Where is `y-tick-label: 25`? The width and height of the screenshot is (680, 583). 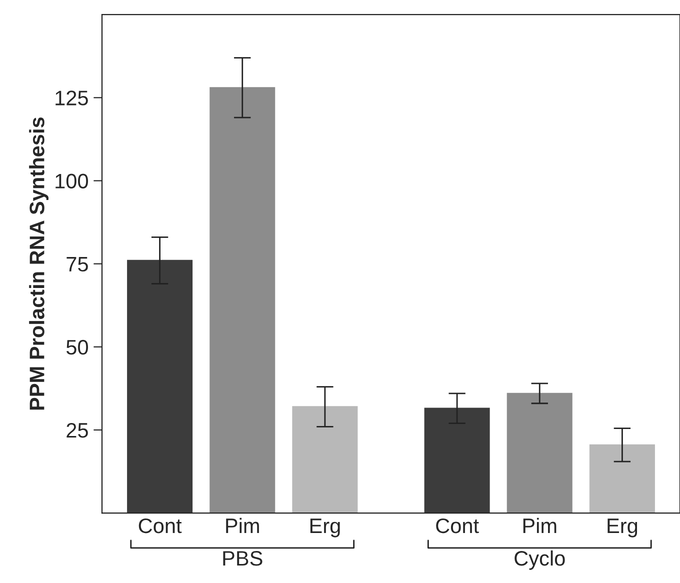
y-tick-label: 25 is located at coordinates (77, 430).